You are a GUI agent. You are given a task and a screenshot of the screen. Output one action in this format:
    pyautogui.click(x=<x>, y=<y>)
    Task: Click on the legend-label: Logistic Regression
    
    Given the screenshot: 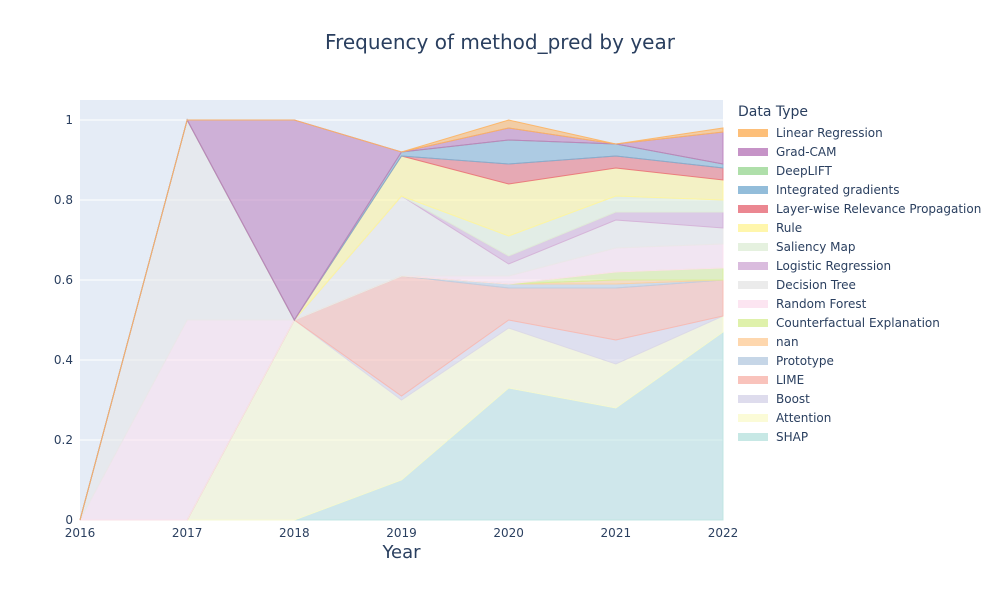 What is the action you would take?
    pyautogui.click(x=834, y=265)
    